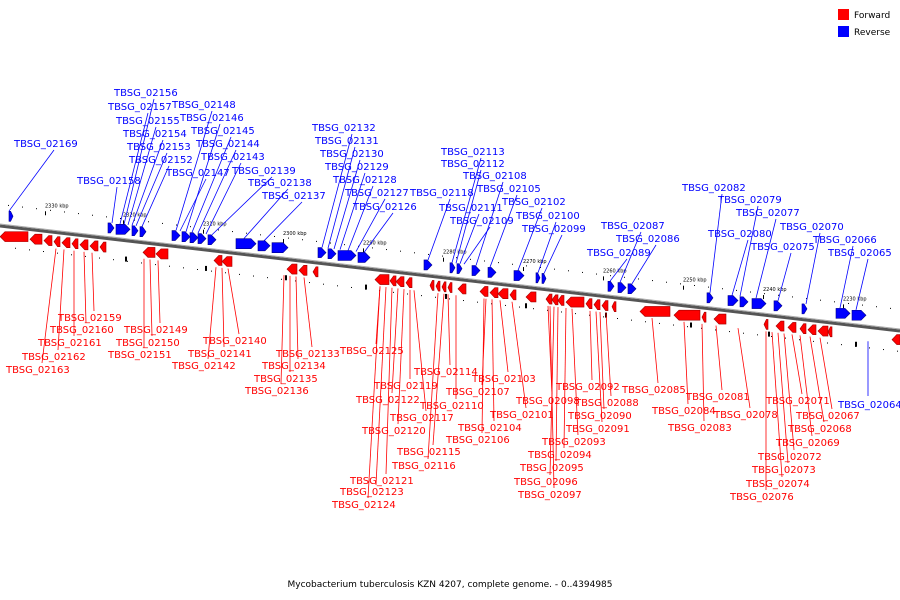 The image size is (900, 600). Describe the element at coordinates (293, 366) in the screenshot. I see `gene-label: TBSG_02134` at that location.